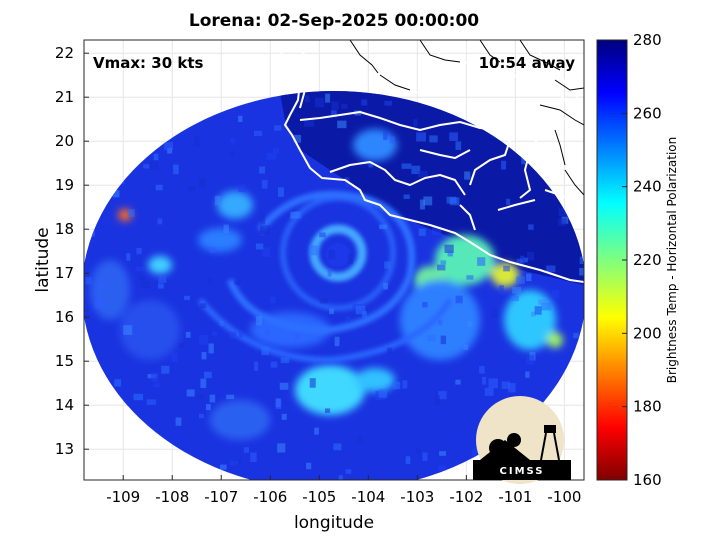 The height and width of the screenshot is (540, 720). What do you see at coordinates (564, 497) in the screenshot?
I see `x-tick-label: -100` at bounding box center [564, 497].